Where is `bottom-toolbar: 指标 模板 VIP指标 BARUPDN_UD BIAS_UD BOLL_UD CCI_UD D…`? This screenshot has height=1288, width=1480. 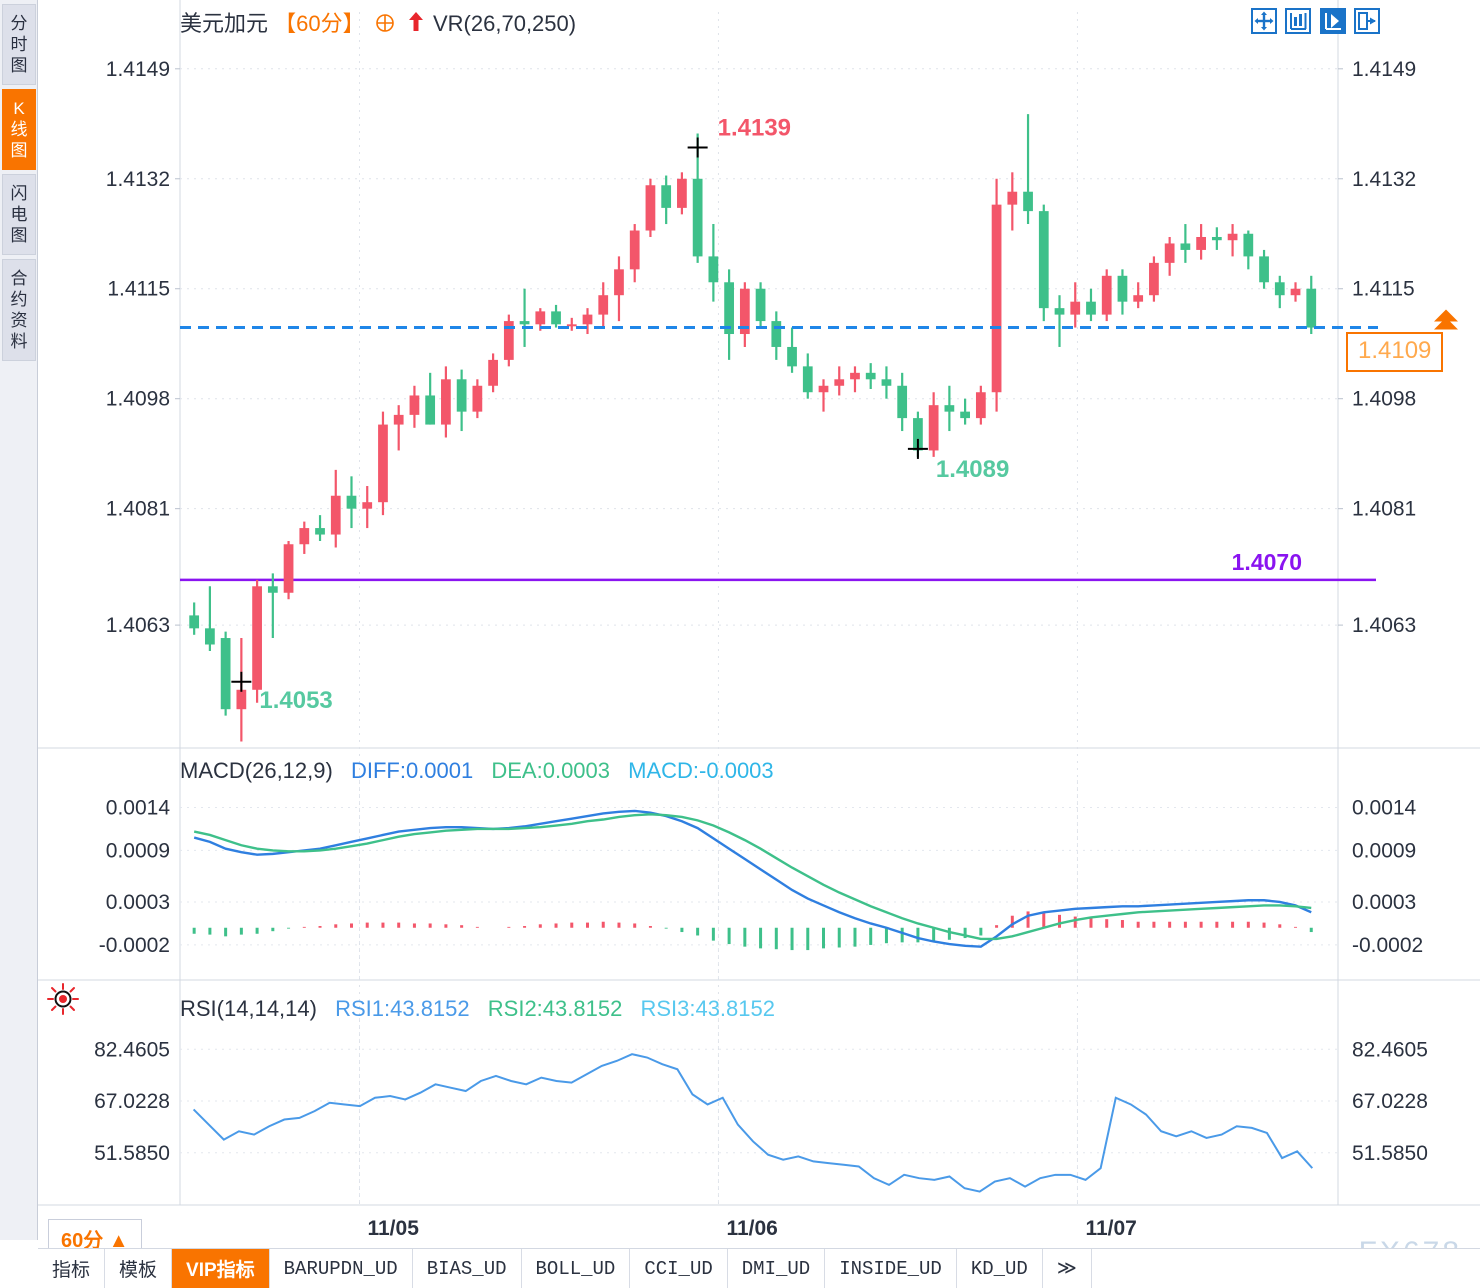
bottom-toolbar: 指标 模板 VIP指标 BARUPDN_UD BIAS_UD BOLL_UD CCI_UD D… is located at coordinates (759, 1268).